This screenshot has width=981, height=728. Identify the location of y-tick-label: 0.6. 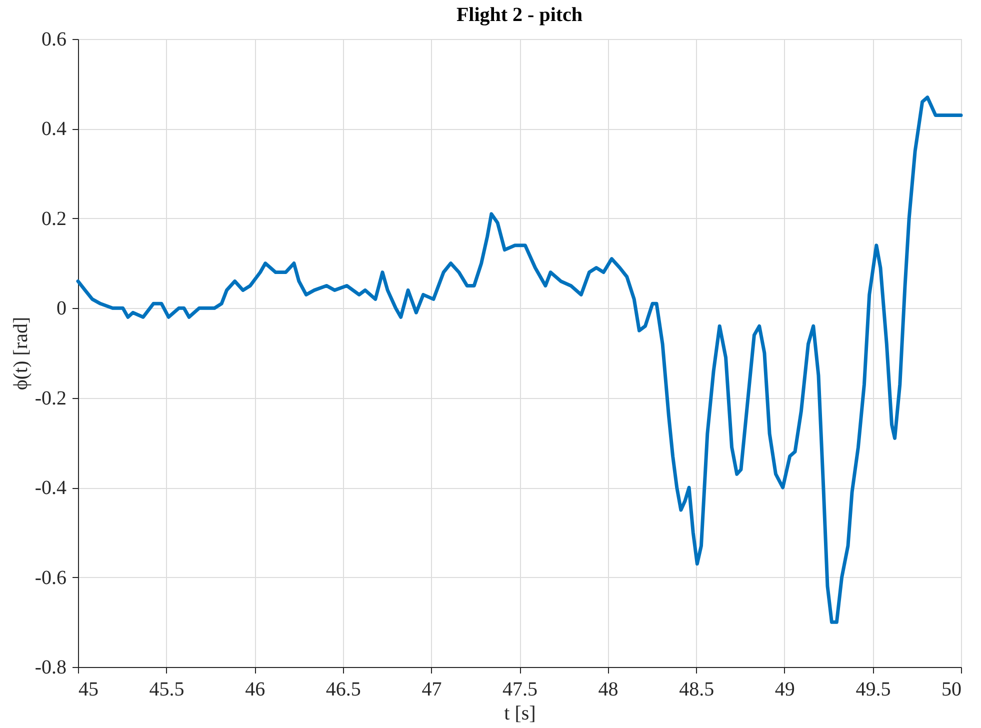
(54, 39).